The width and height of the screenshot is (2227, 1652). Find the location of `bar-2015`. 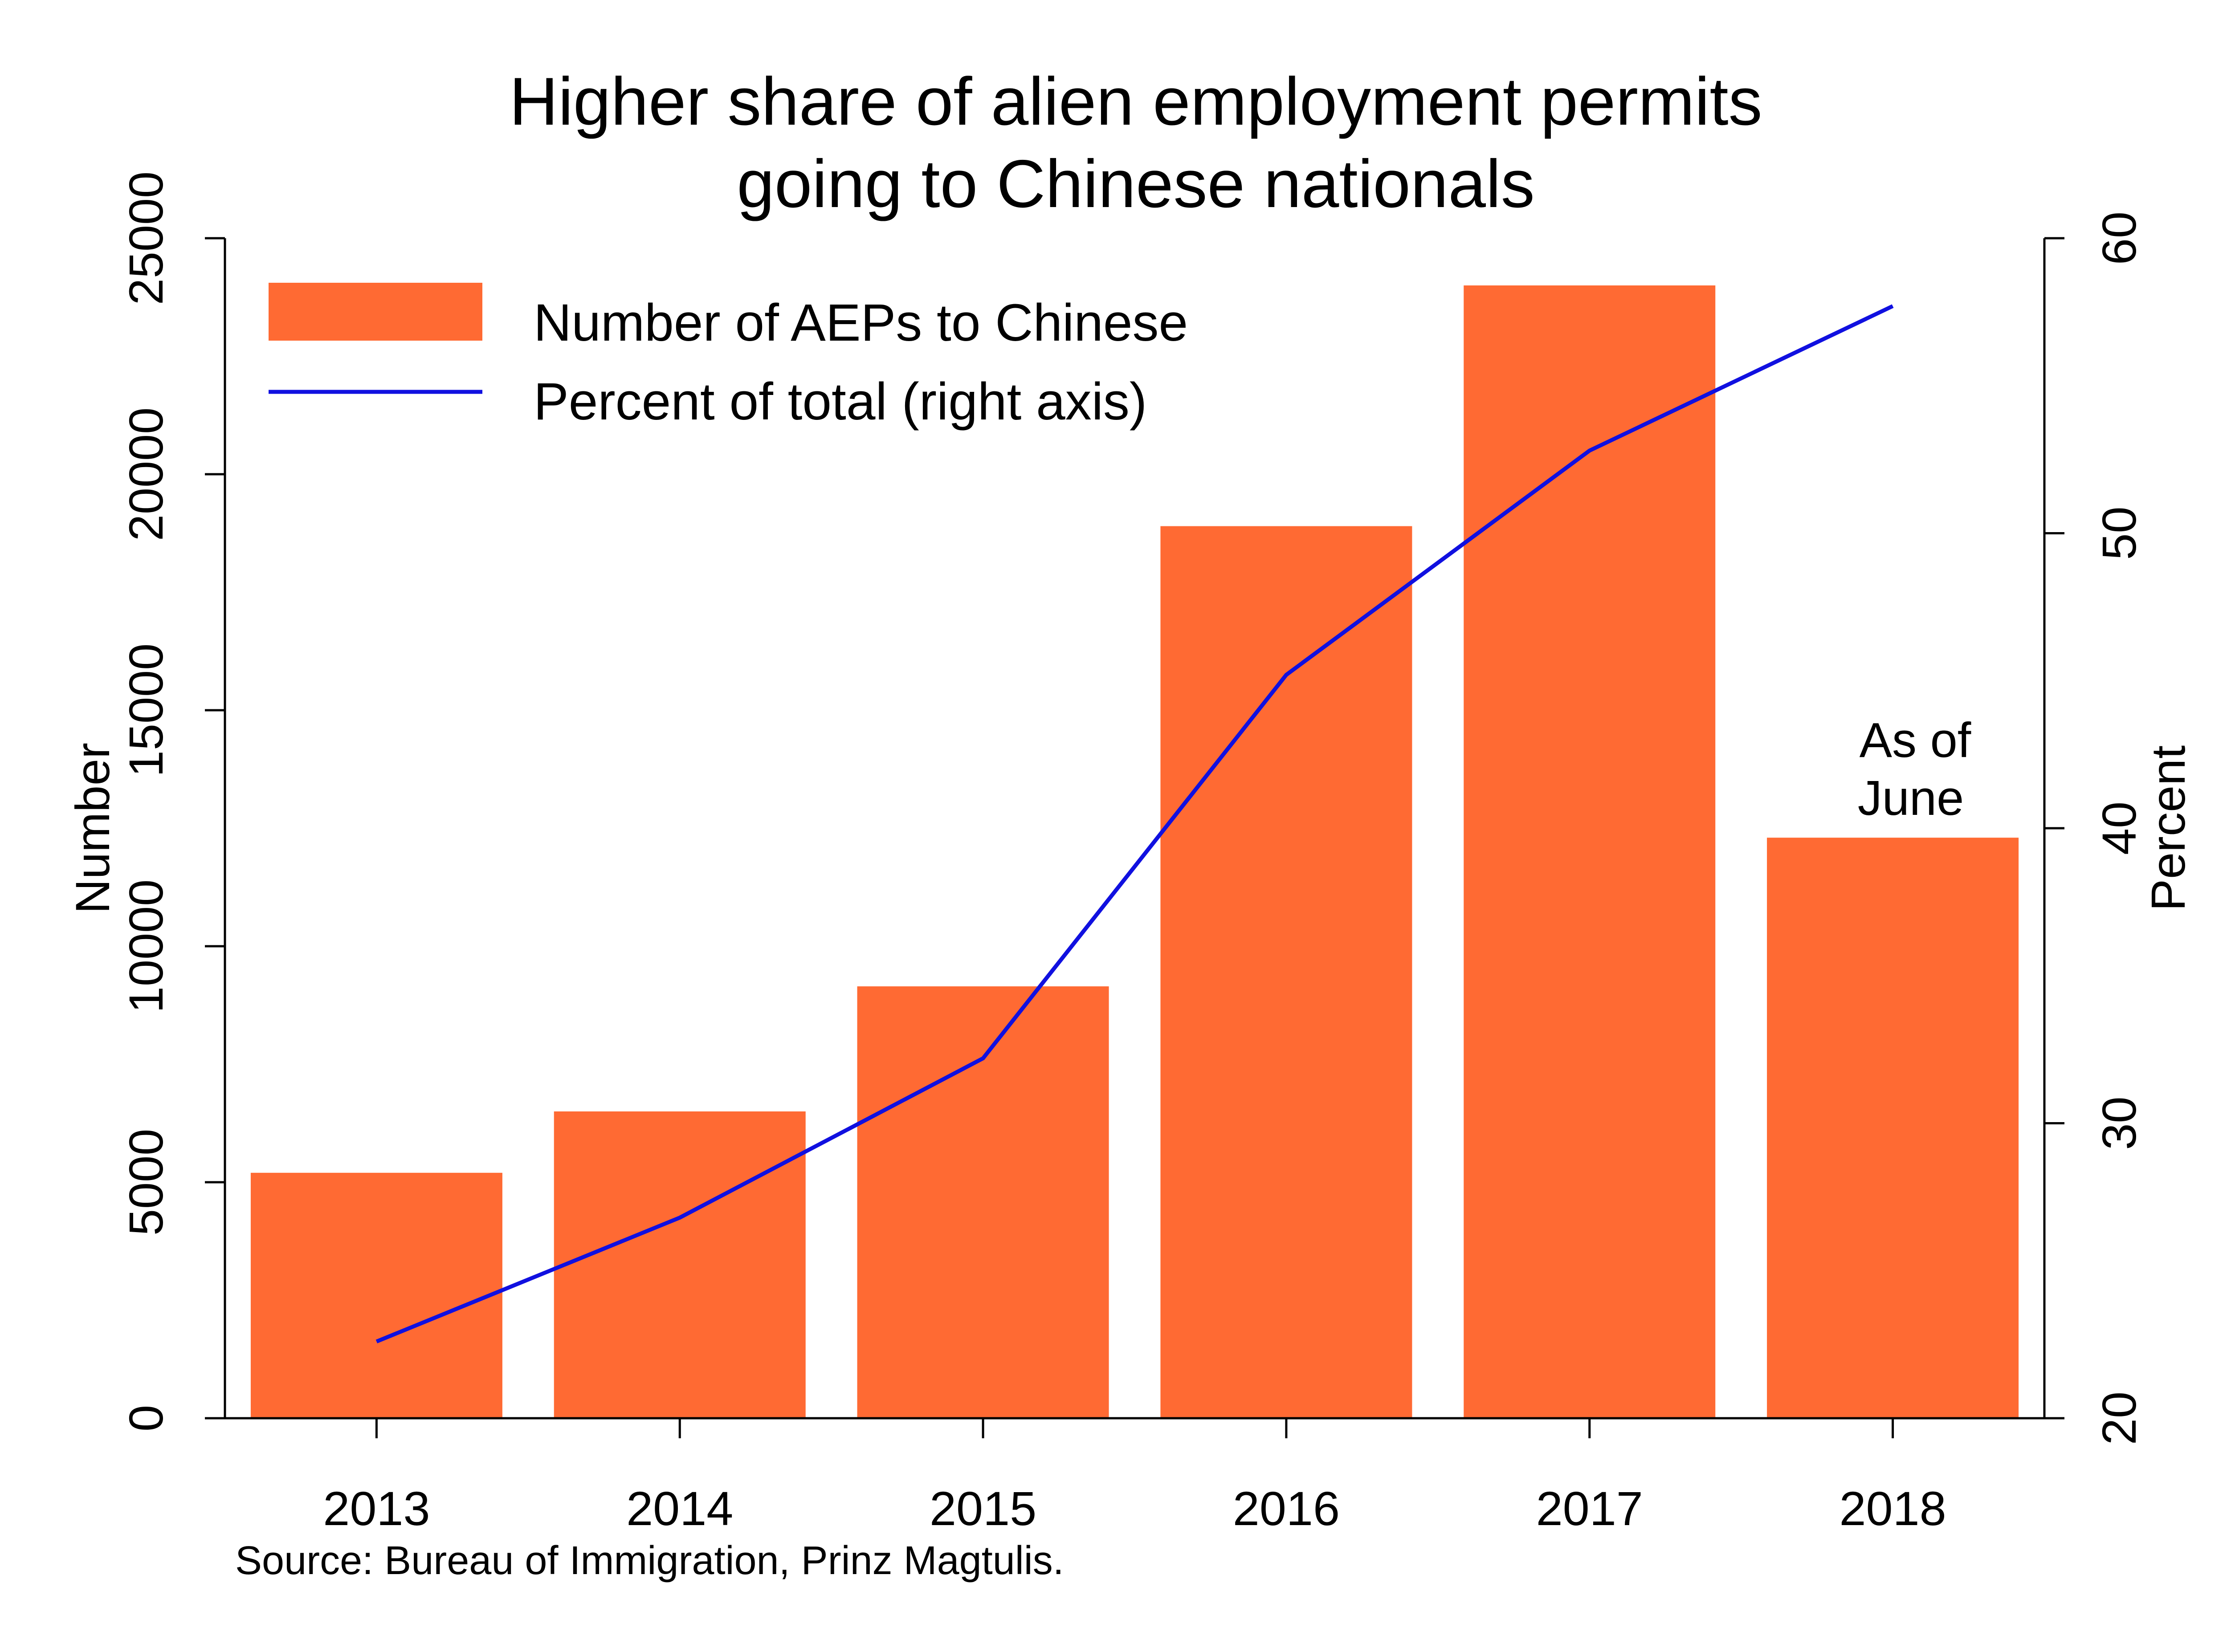

bar-2015 is located at coordinates (983, 1202).